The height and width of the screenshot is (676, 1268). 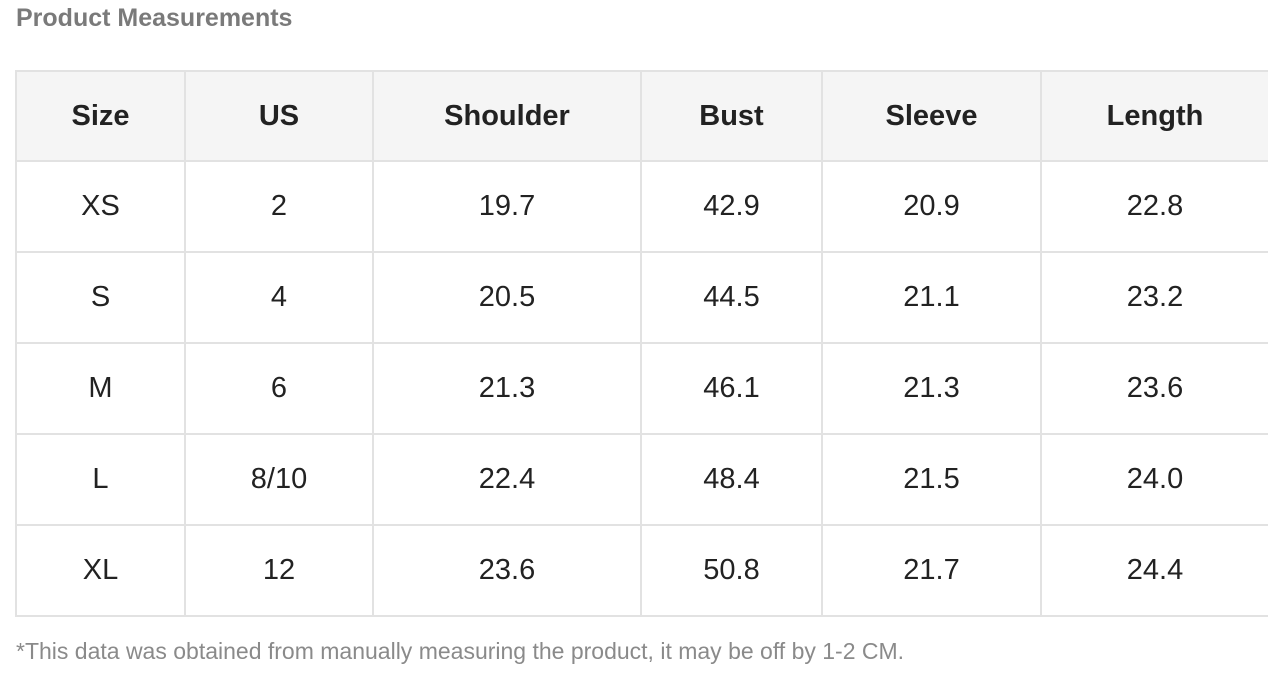 I want to click on header-row: Size US Shoulder Bust Sleeve Length, so click(x=641, y=116).